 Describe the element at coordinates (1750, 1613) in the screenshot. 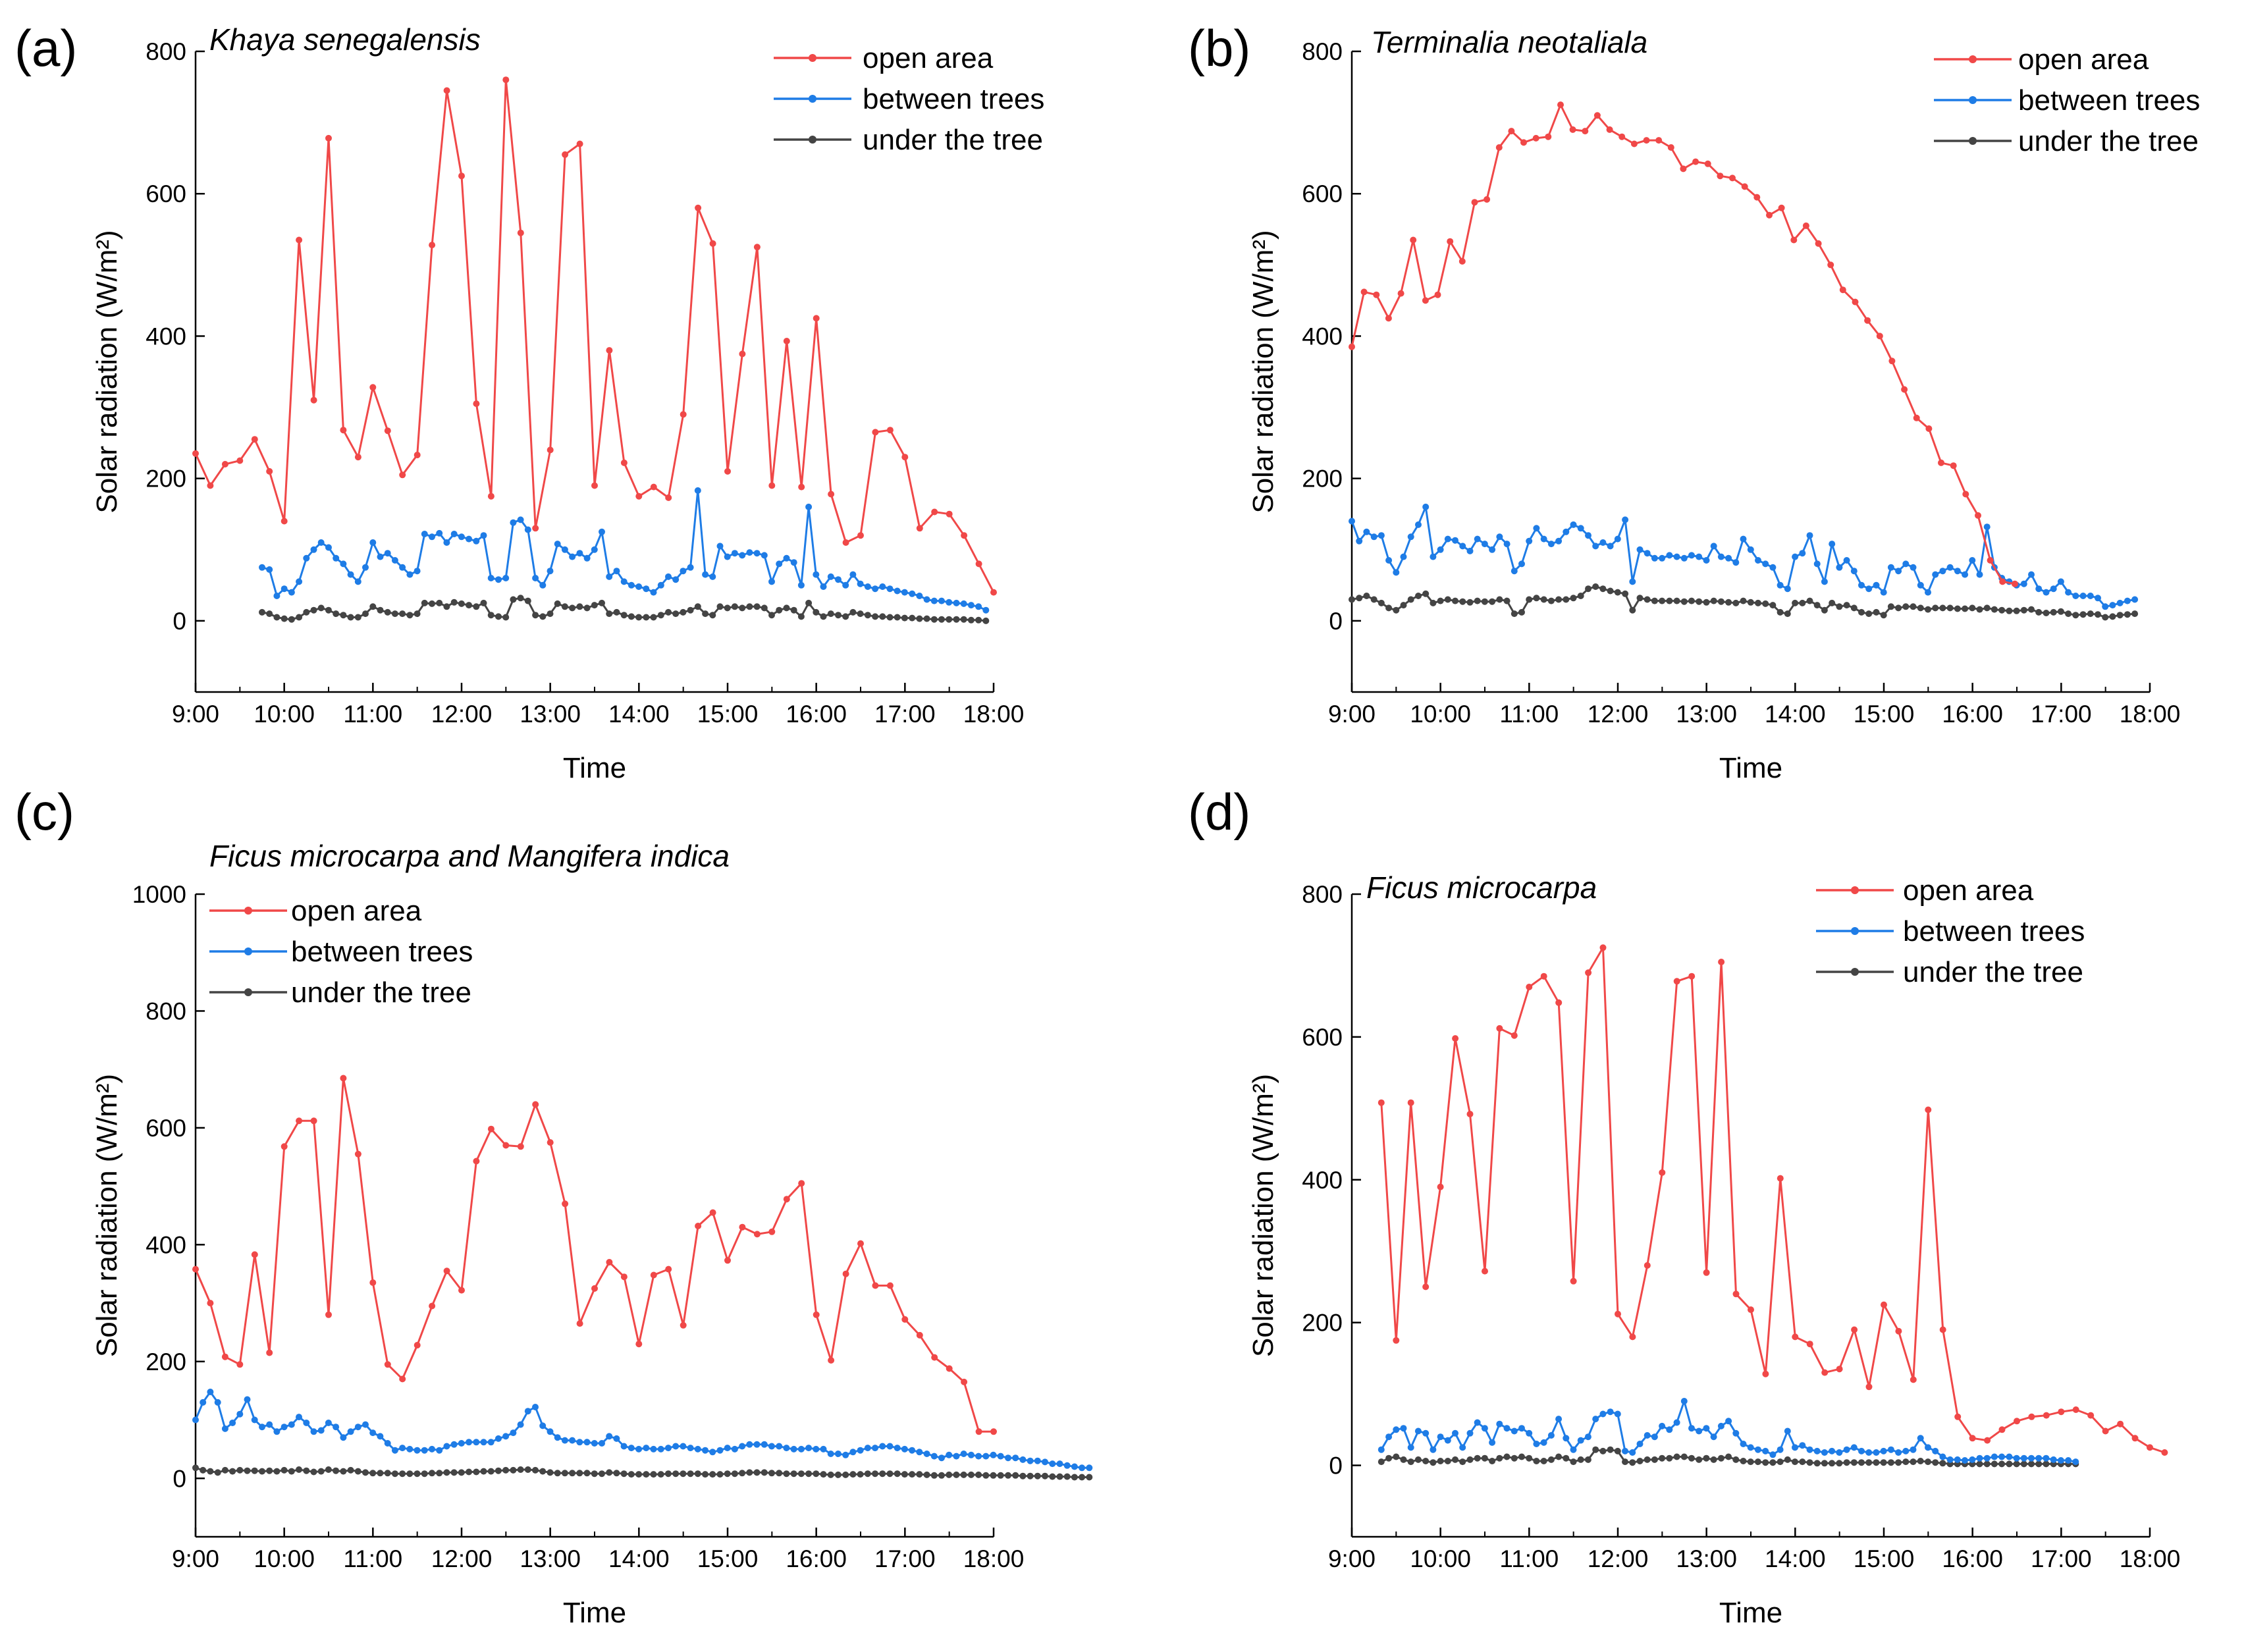

I see `x-axis-label: Time` at that location.